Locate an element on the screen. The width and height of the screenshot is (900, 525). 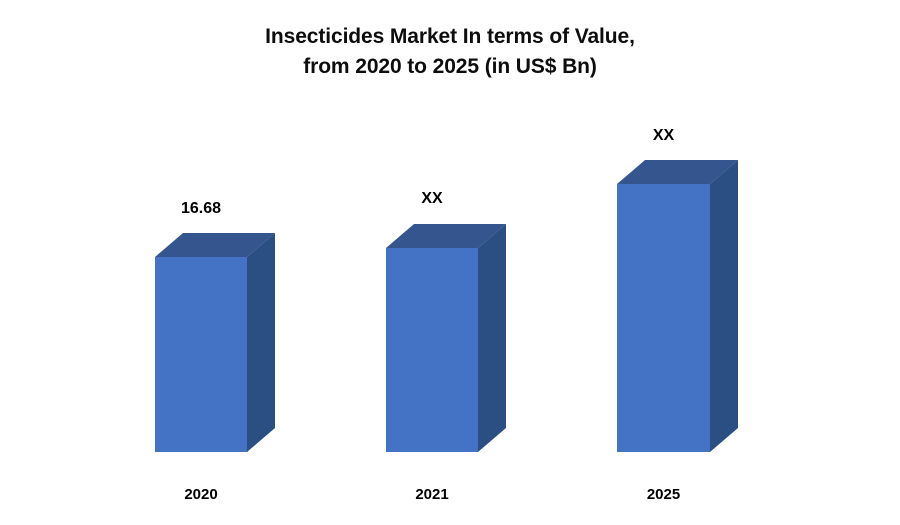
bar-2025-side-face is located at coordinates (724, 306).